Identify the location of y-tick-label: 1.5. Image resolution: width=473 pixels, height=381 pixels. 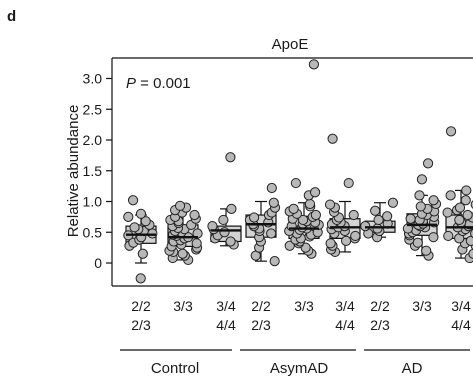
(93, 171).